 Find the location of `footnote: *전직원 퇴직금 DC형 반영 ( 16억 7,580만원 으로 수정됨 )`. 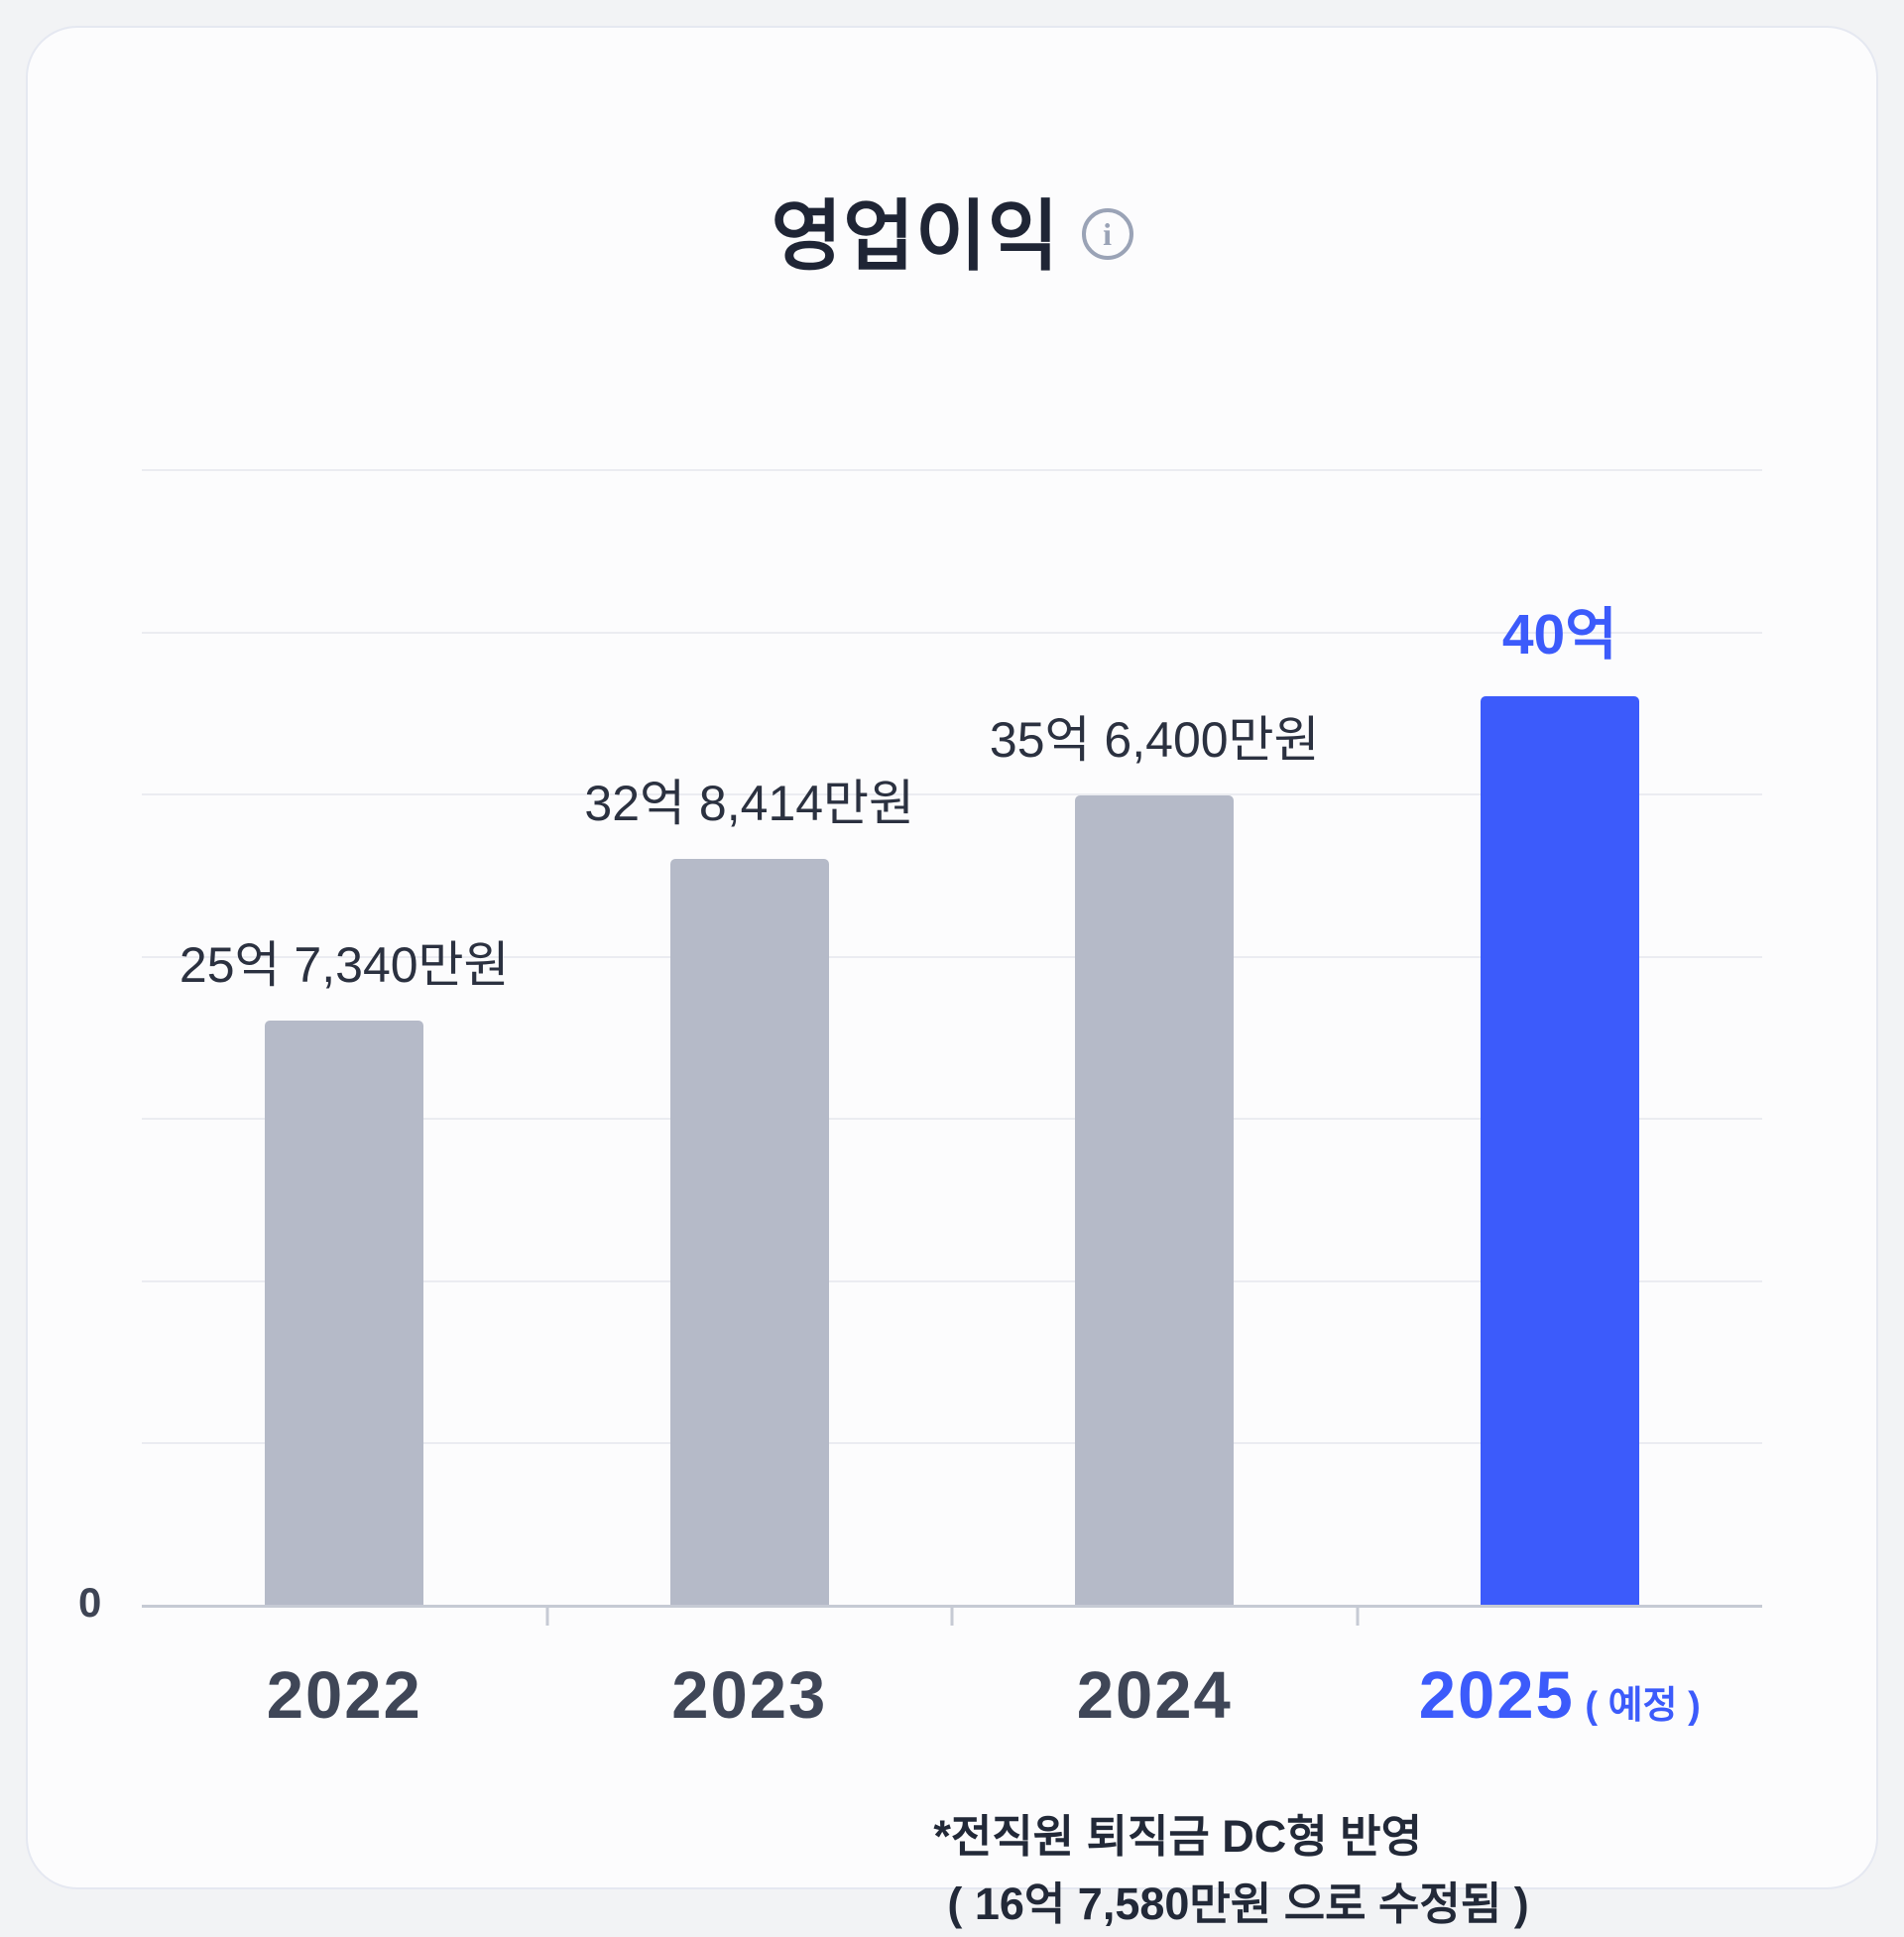

footnote: *전직원 퇴직금 DC형 반영 ( 16억 7,580만원 으로 수정됨 ) is located at coordinates (1404, 1870).